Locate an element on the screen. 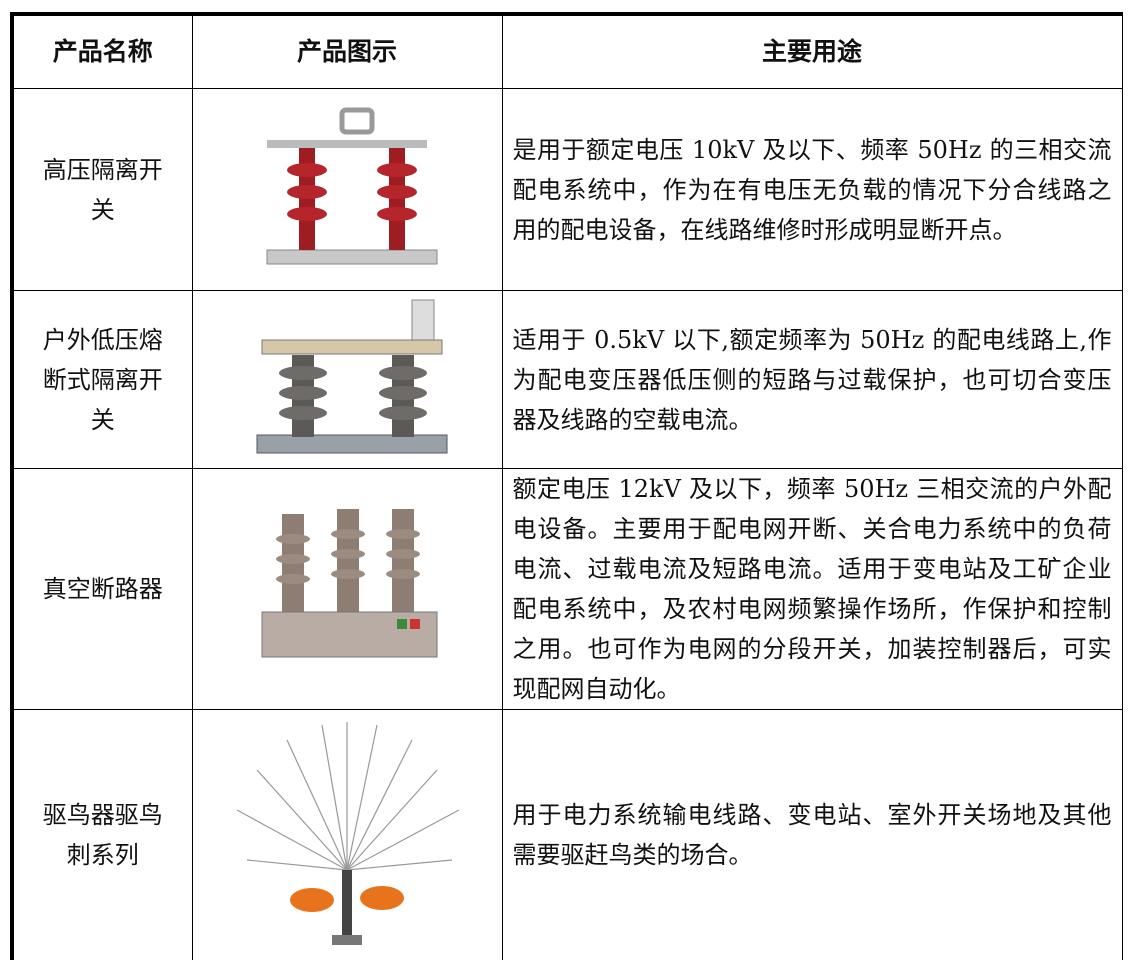 The width and height of the screenshot is (1134, 960). fuse-switch-illustration is located at coordinates (347, 380).